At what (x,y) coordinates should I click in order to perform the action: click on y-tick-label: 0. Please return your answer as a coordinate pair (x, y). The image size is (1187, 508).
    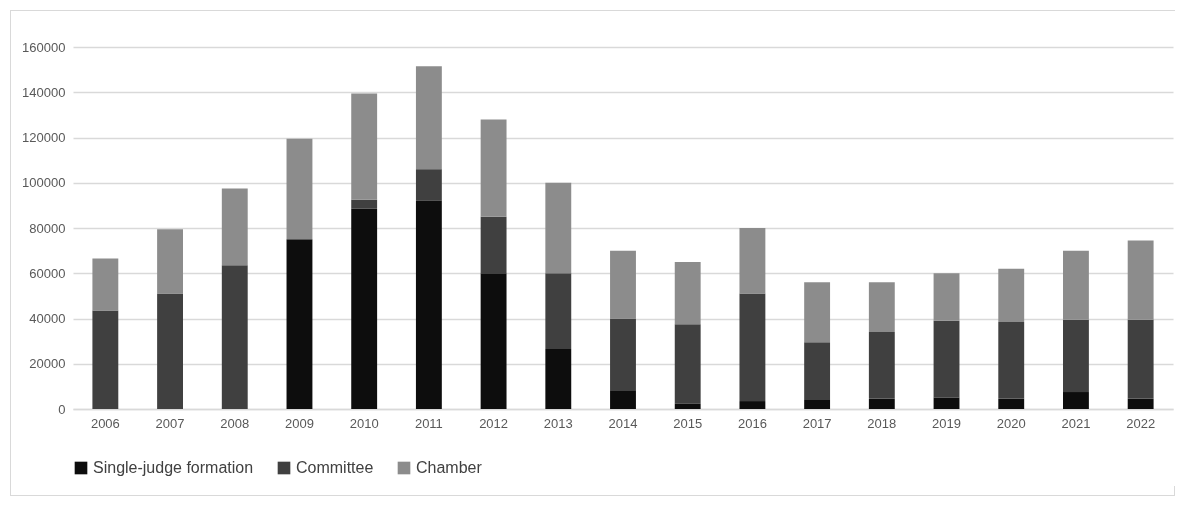
    Looking at the image, I should click on (62, 409).